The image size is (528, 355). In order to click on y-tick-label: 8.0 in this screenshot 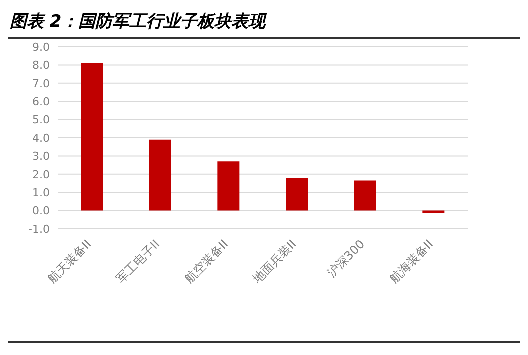, I will do `click(41, 65)`.